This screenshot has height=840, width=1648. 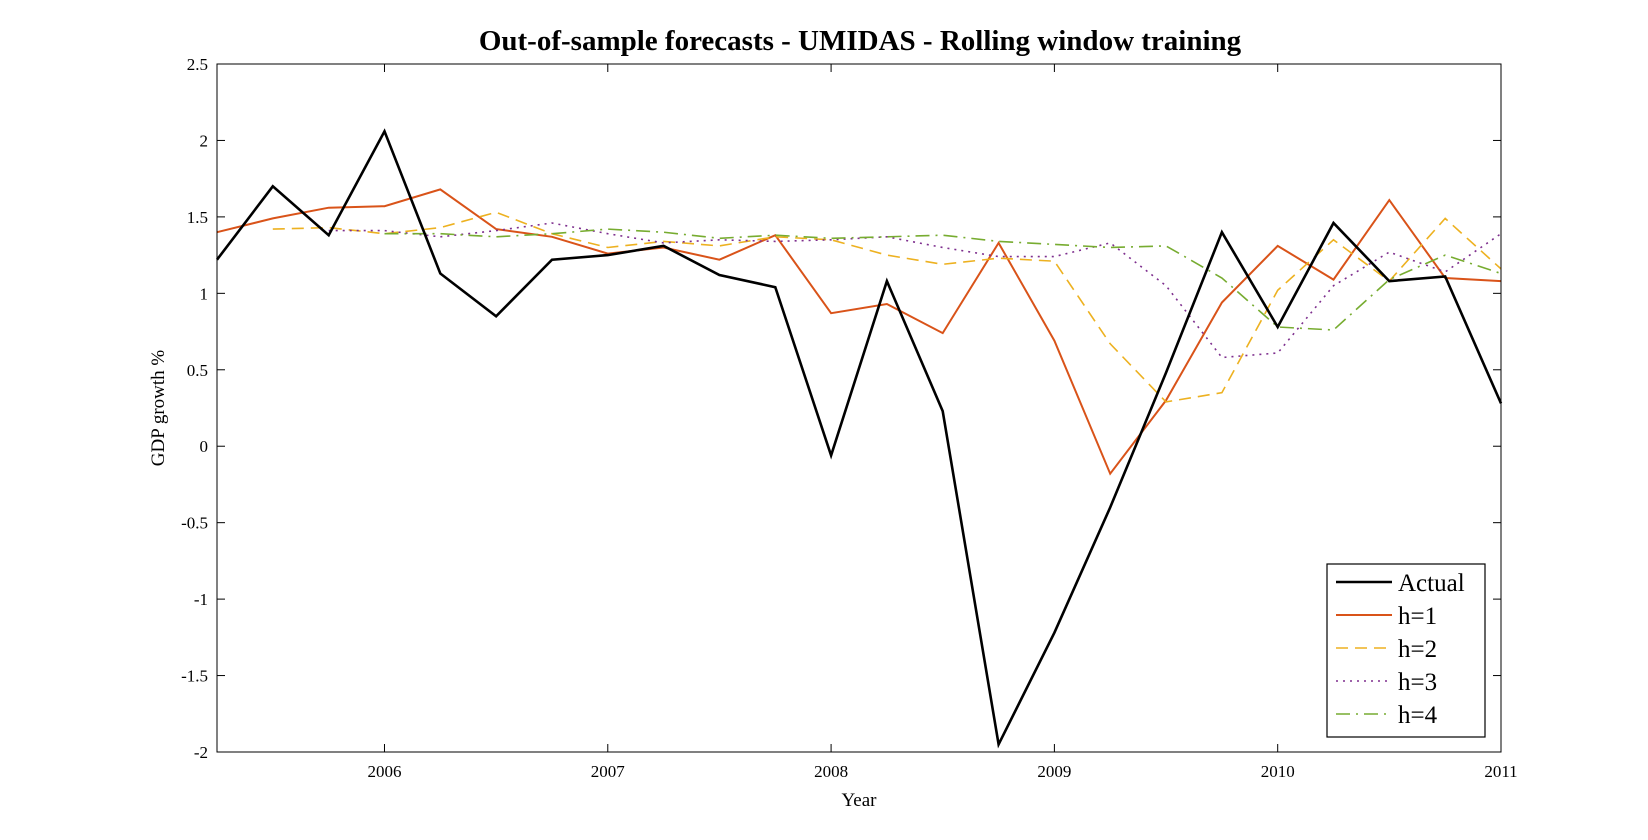 What do you see at coordinates (158, 408) in the screenshot?
I see `y-axis-label: GDP growth %` at bounding box center [158, 408].